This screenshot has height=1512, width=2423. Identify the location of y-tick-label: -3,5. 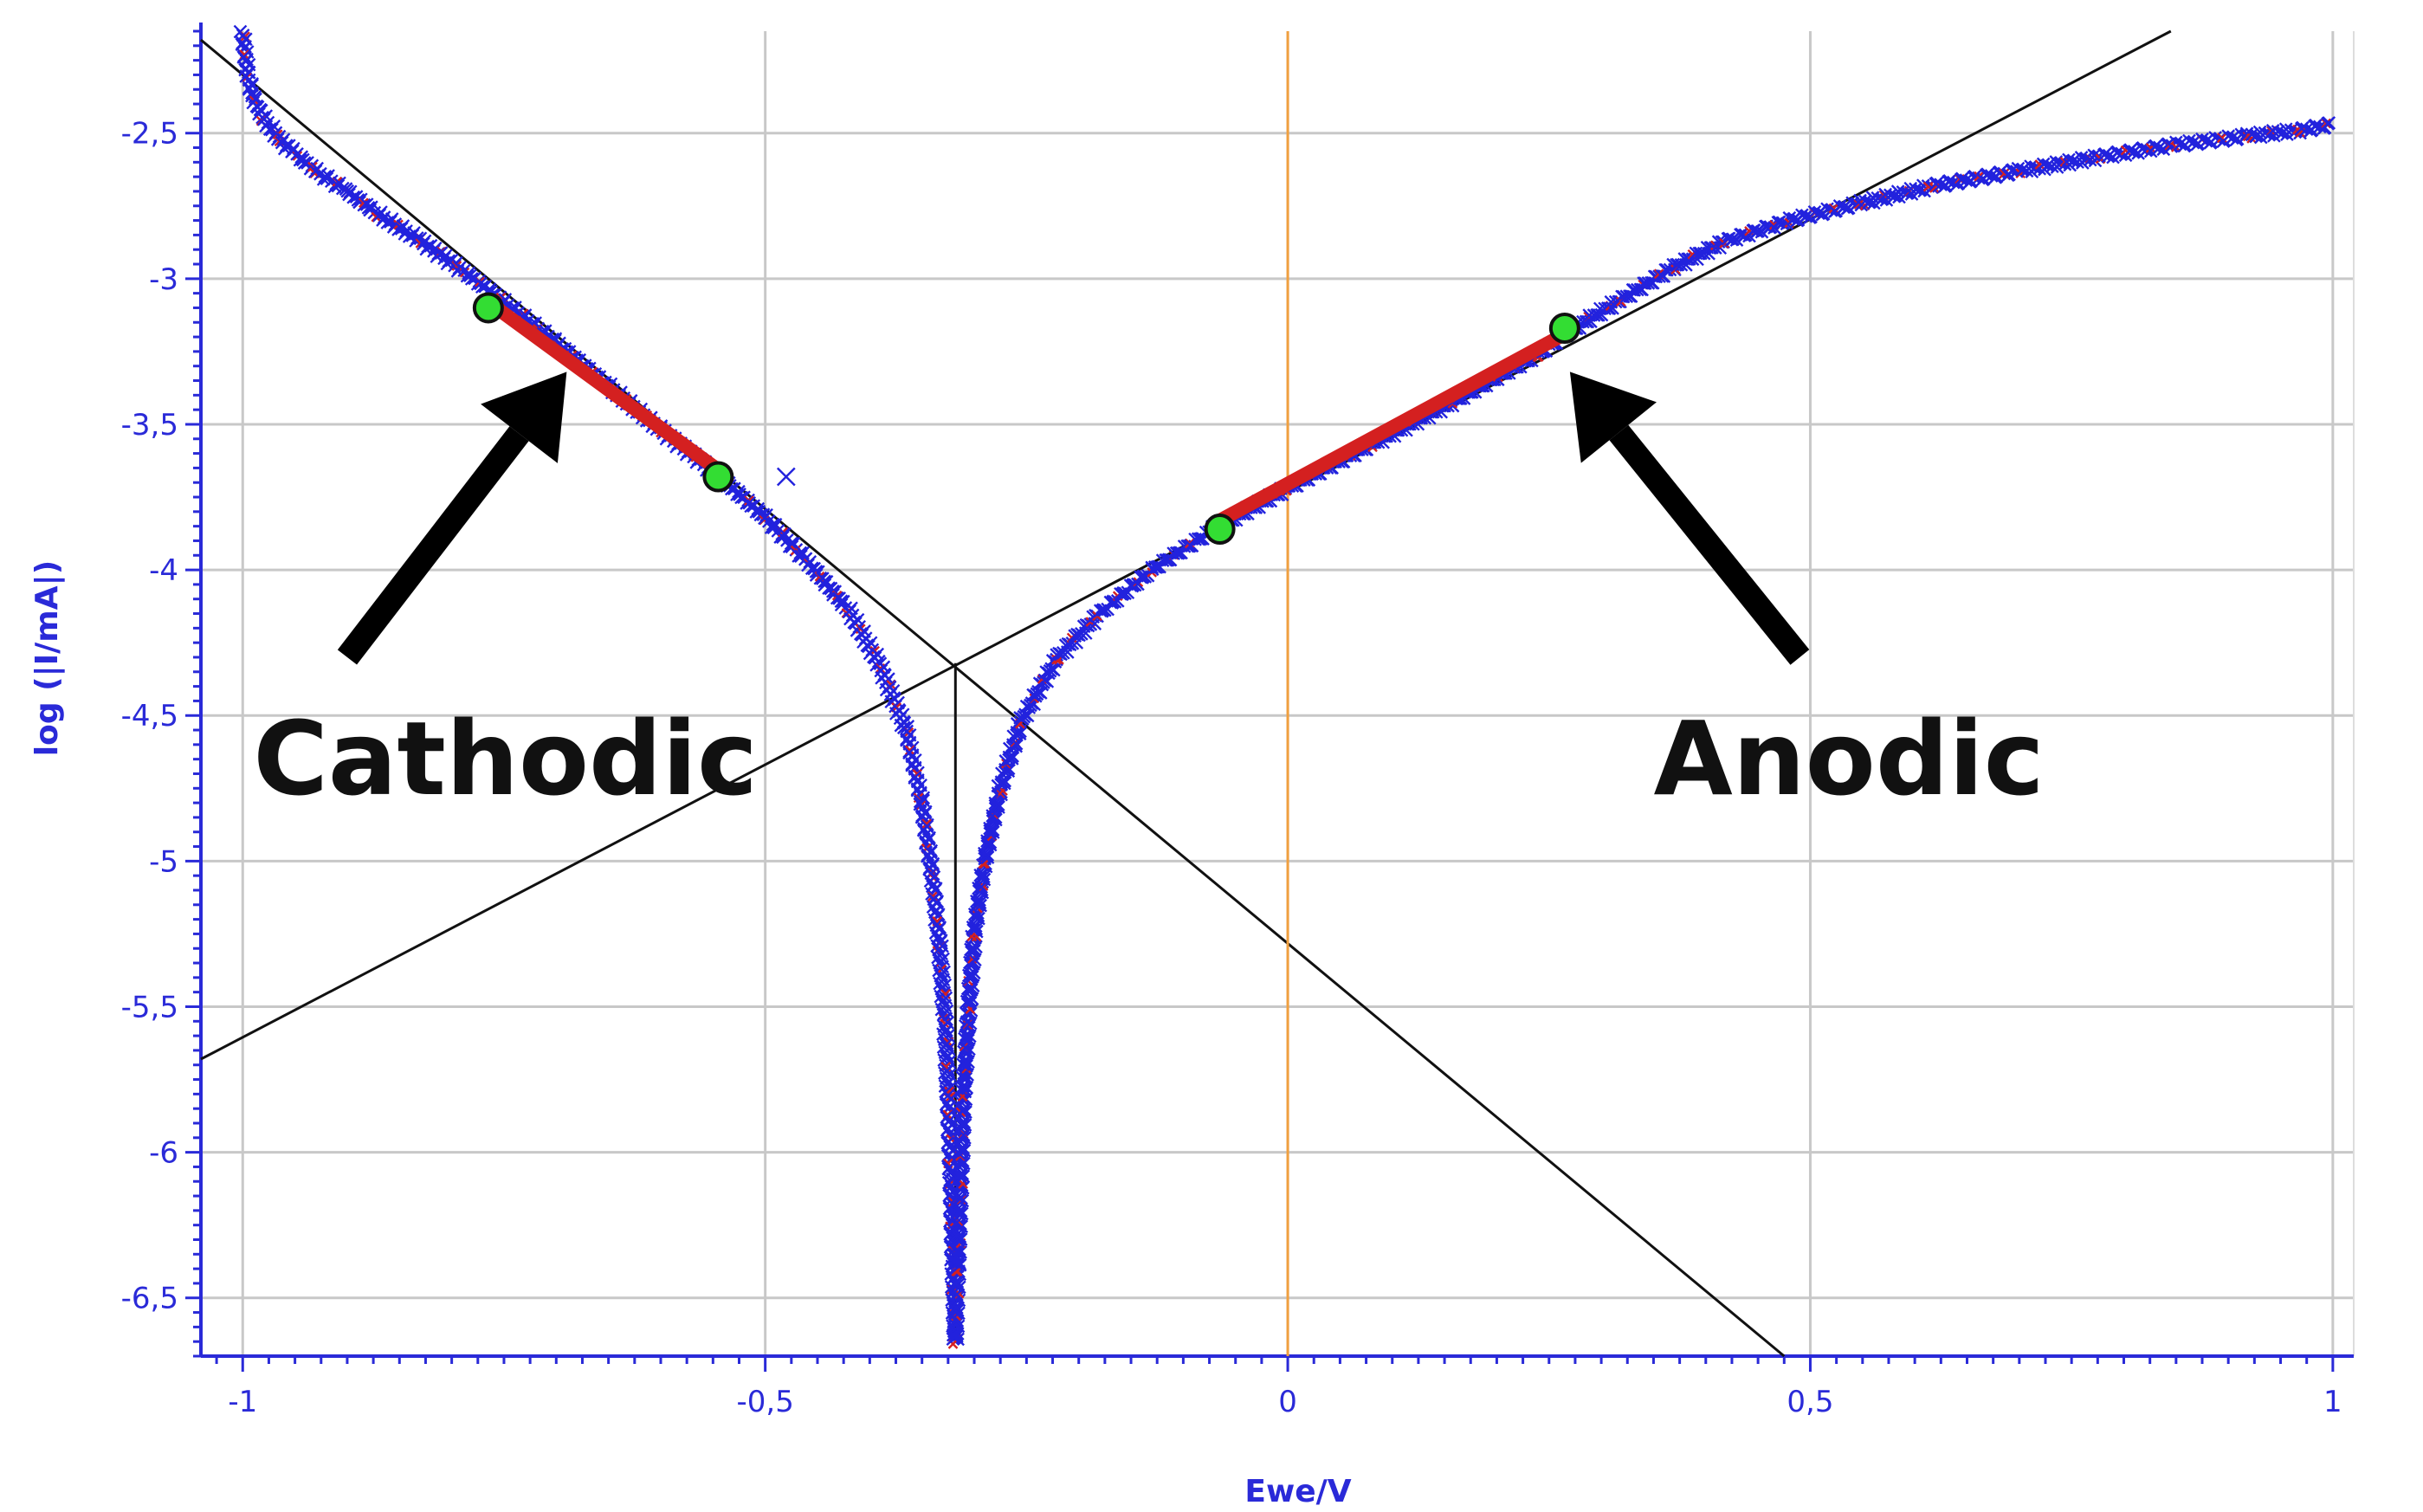
(149, 425).